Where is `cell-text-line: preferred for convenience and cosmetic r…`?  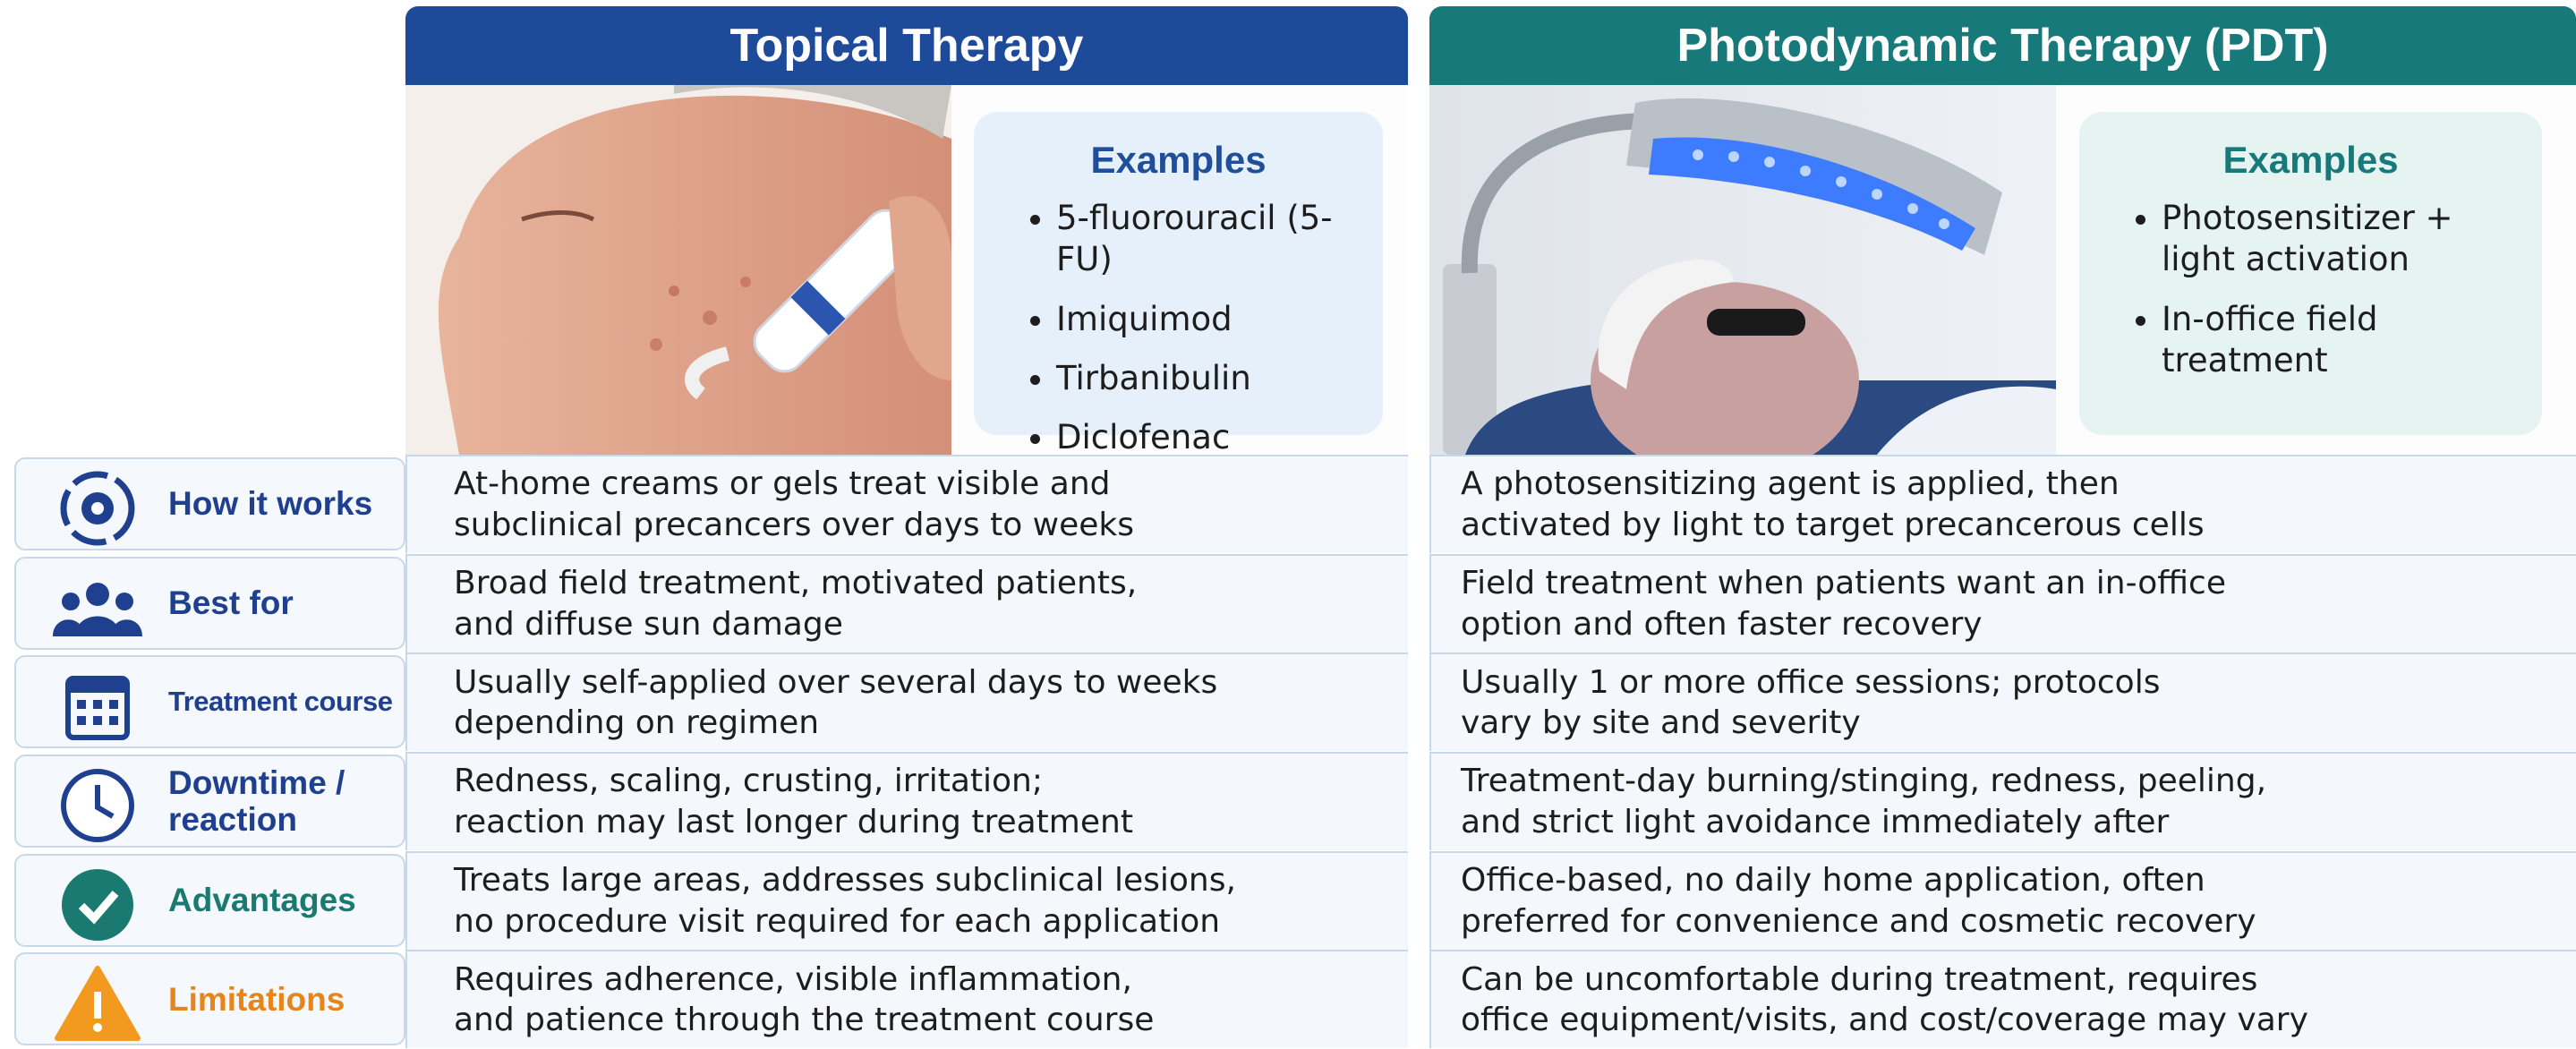
cell-text-line: preferred for convenience and cosmetic r… is located at coordinates (1858, 921).